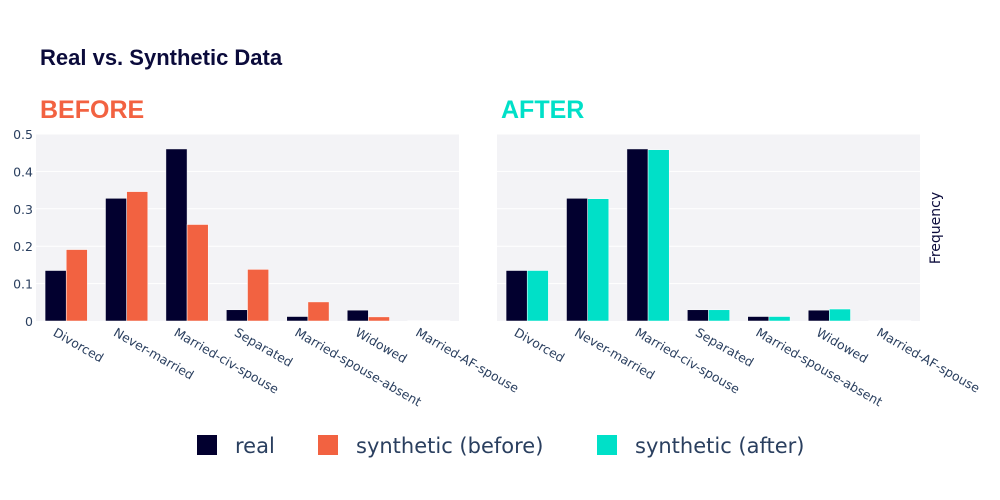  I want to click on legend-item-synthetic-after: synthetic (after), so click(701, 446).